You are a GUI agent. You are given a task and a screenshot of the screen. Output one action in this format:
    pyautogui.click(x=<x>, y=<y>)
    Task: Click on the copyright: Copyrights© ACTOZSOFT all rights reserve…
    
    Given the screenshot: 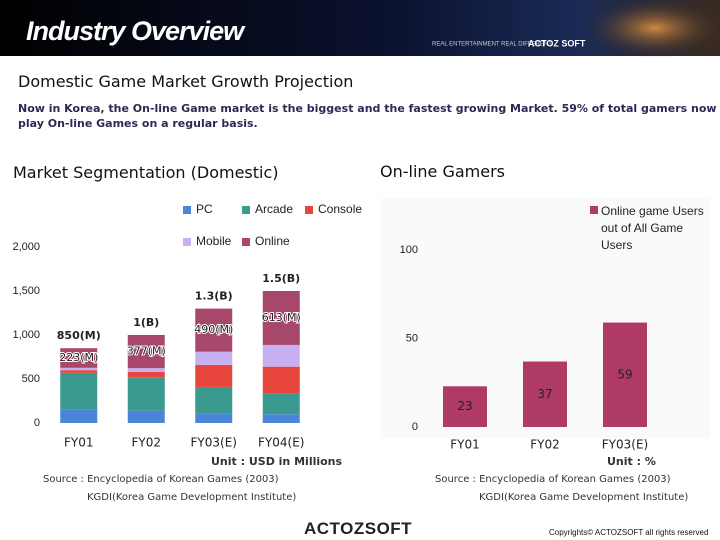 What is the action you would take?
    pyautogui.click(x=629, y=532)
    